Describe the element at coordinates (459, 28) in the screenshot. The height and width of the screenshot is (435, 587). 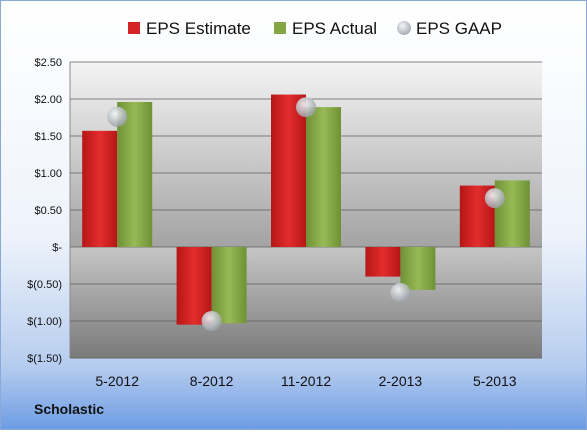
I see `legend-label: EPS GAAP` at that location.